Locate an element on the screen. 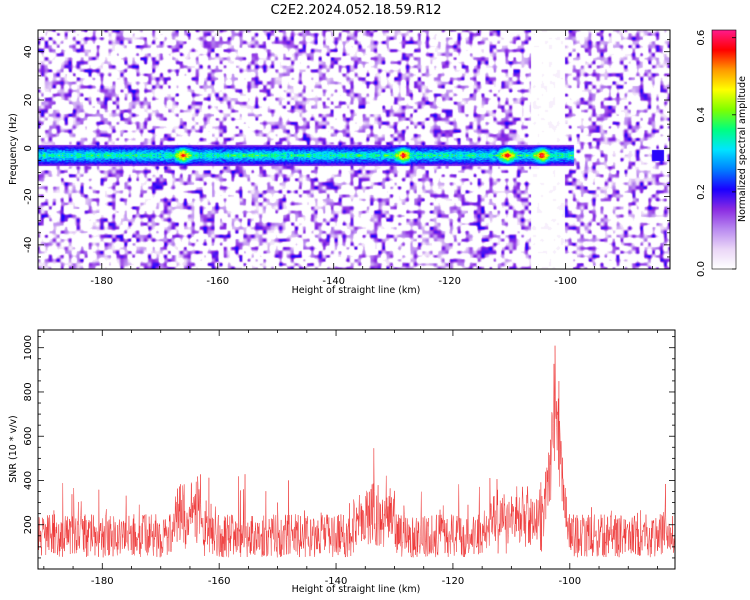  snr-y-label: SNR (10 * v/v) is located at coordinates (13, 449).